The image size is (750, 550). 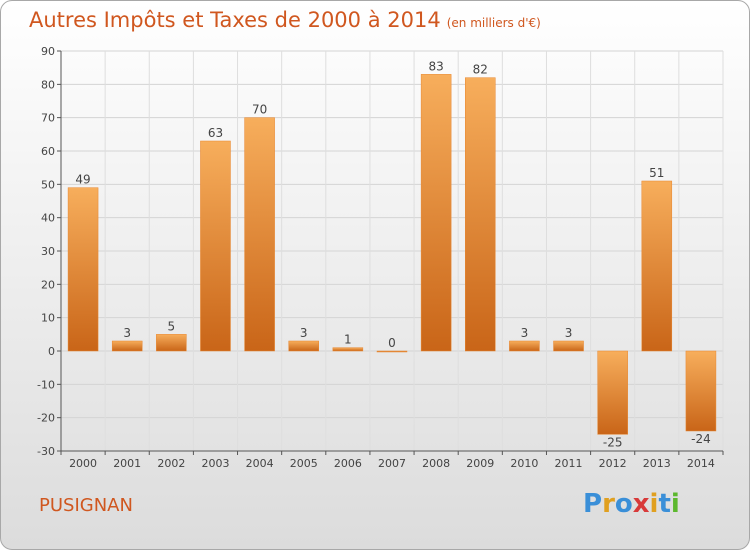 I want to click on y-tick-label: -20, so click(x=46, y=418).